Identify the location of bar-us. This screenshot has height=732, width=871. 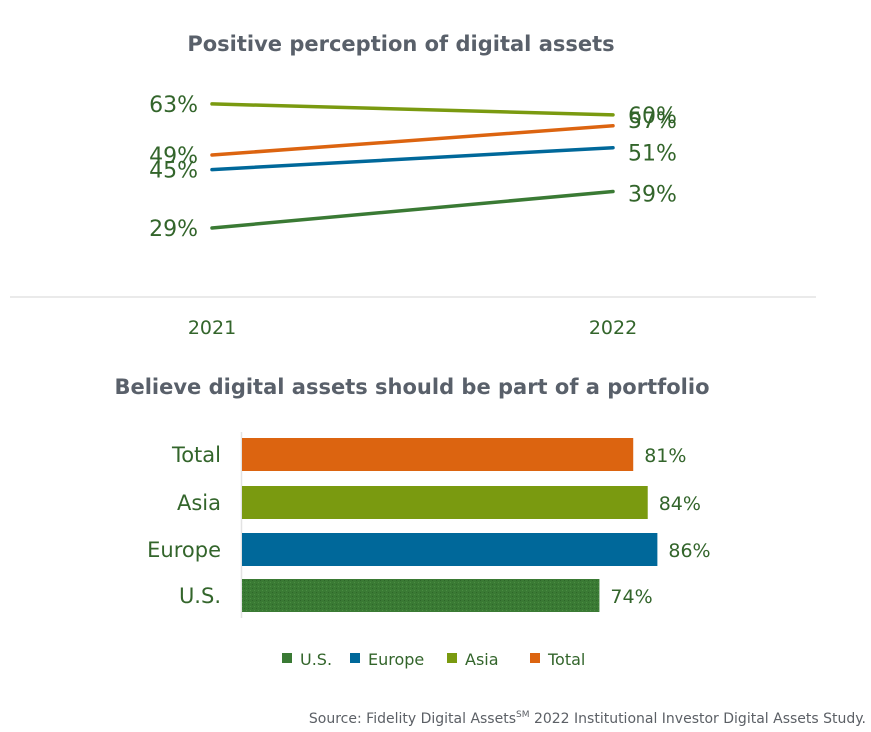
(421, 595).